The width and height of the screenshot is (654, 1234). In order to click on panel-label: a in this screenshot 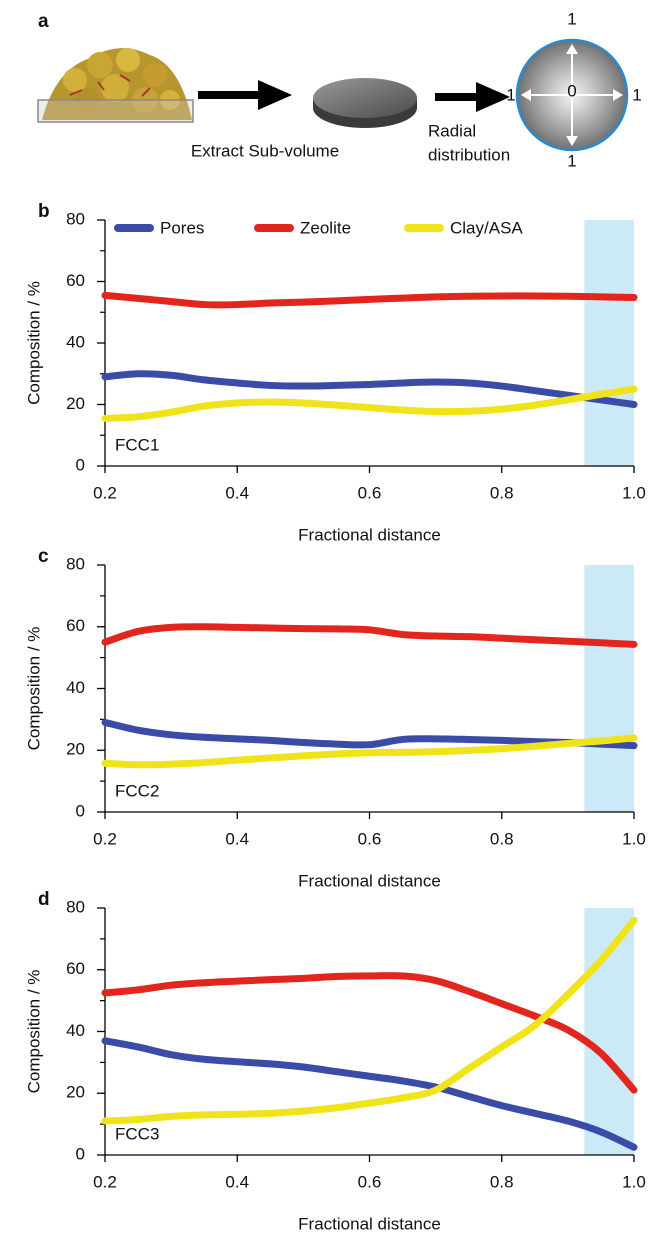, I will do `click(43, 21)`.